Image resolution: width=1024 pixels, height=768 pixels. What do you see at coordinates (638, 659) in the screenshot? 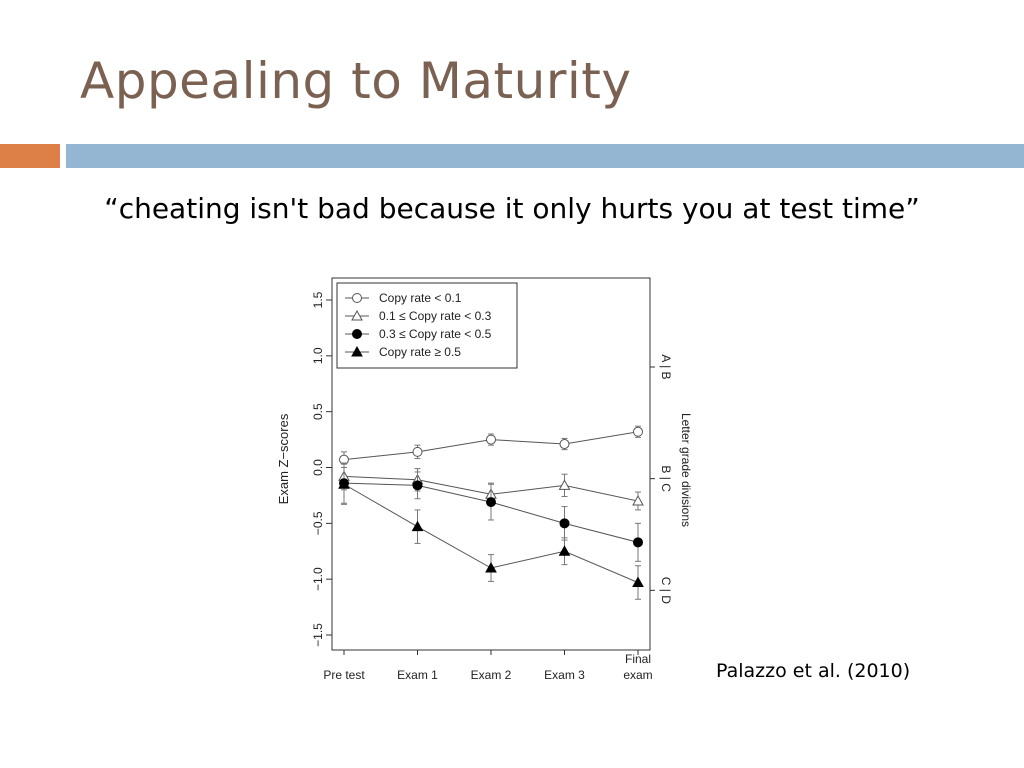
I see `x-tick-label: Final` at bounding box center [638, 659].